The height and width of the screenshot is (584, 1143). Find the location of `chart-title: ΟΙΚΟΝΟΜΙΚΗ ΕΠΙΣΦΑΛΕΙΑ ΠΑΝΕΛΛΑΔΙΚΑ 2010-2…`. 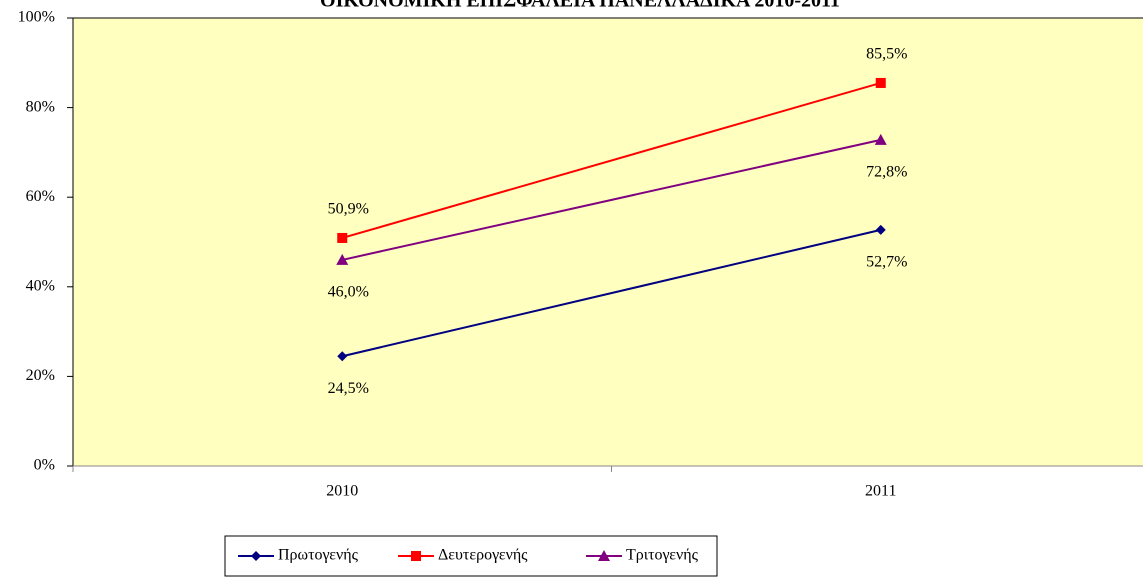

chart-title: ΟΙΚΟΝΟΜΙΚΗ ΕΠΙΣΦΑΛΕΙΑ ΠΑΝΕΛΛΑΔΙΚΑ 2010-2… is located at coordinates (580, 6).